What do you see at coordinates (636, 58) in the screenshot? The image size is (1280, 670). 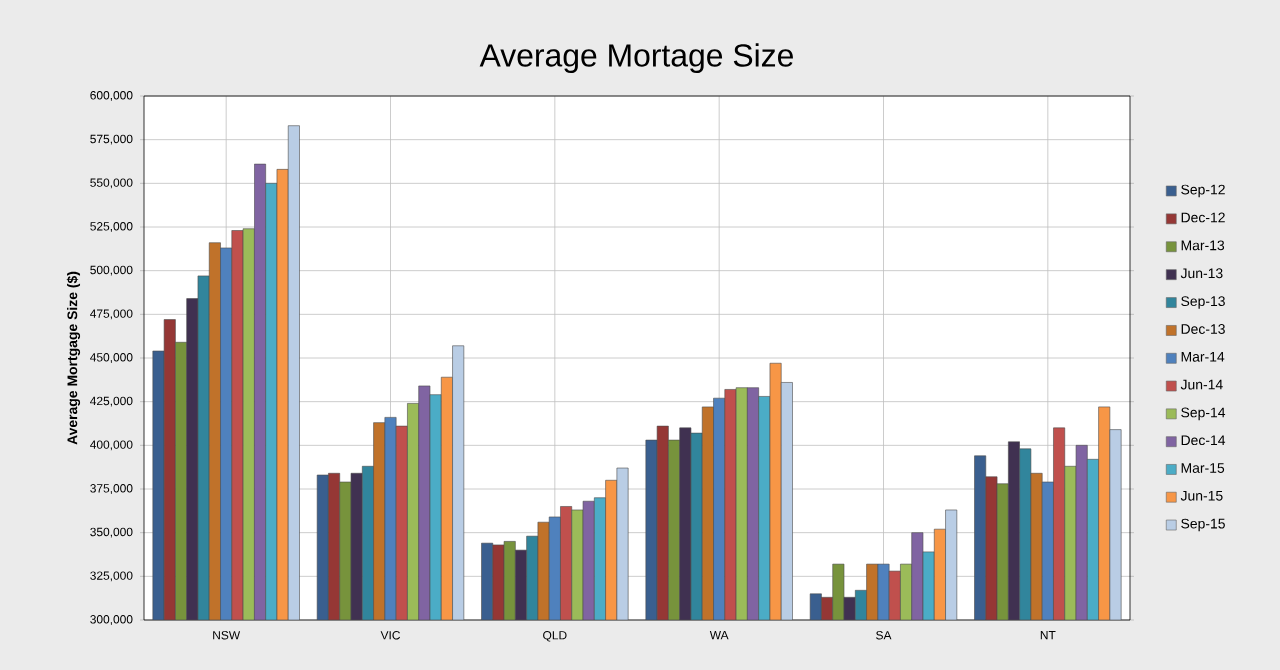 I see `chart-title: Average Mortage Size` at bounding box center [636, 58].